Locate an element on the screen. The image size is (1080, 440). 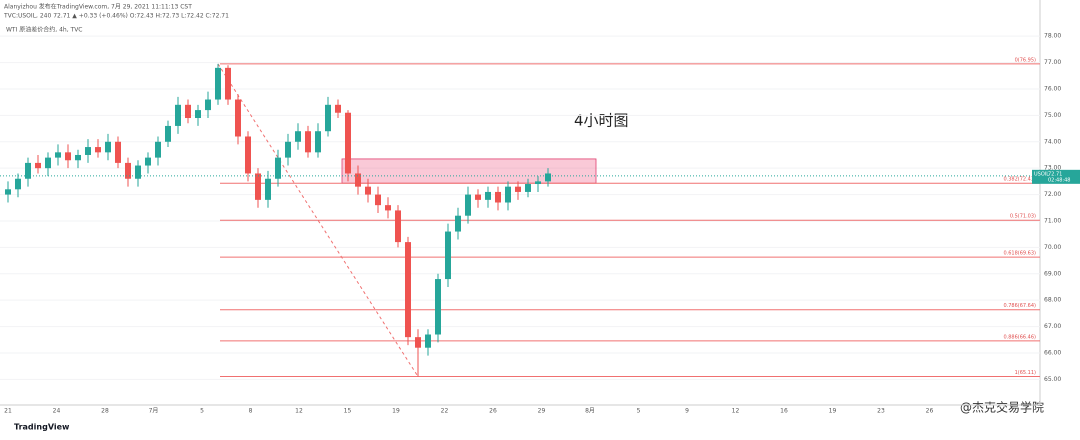
annotation: 4小时图 is located at coordinates (601, 121).